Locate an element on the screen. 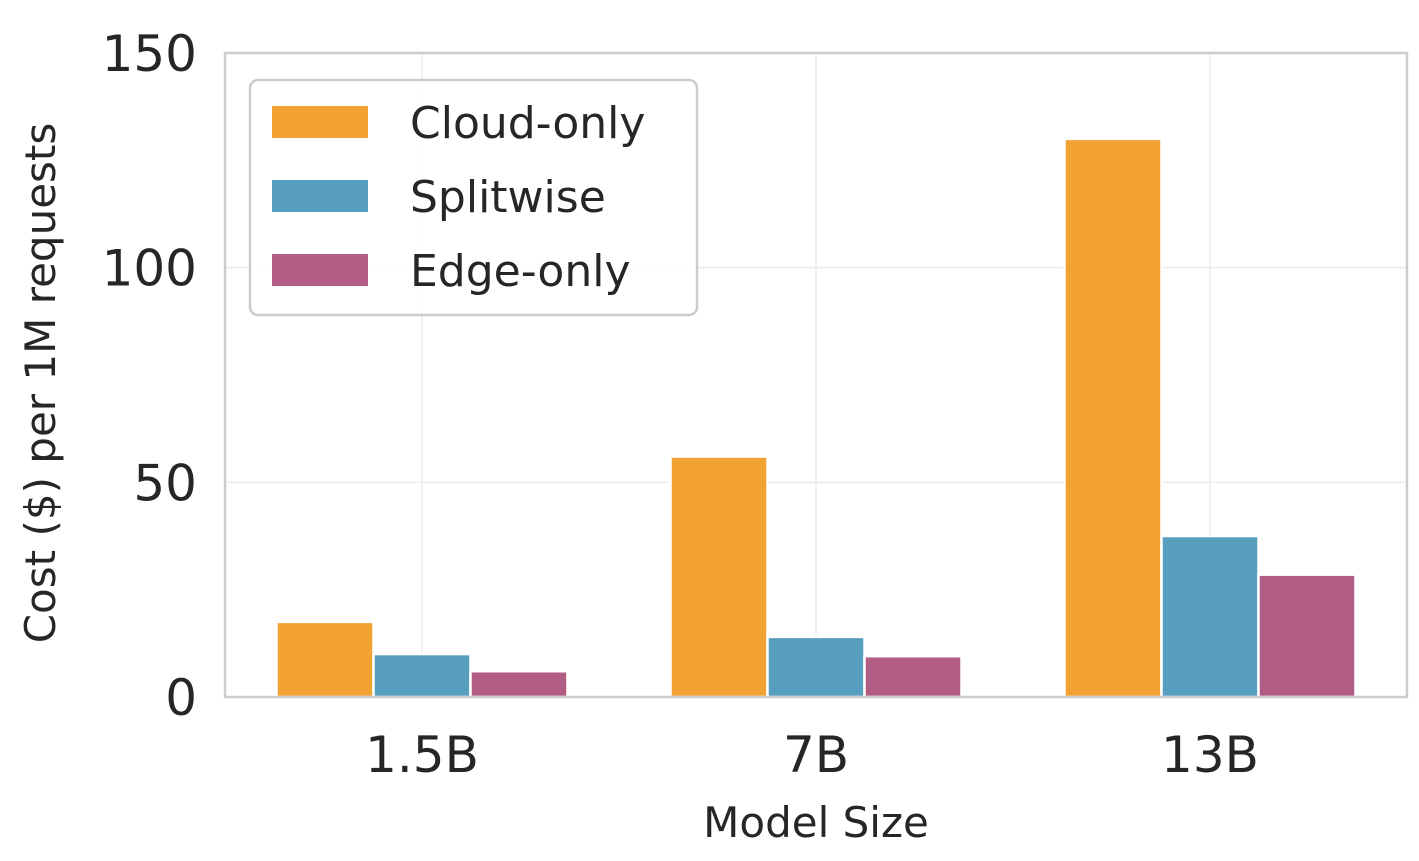 The image size is (1419, 861). y-axis-label: Cost ($) per 1M requests is located at coordinates (40, 383).